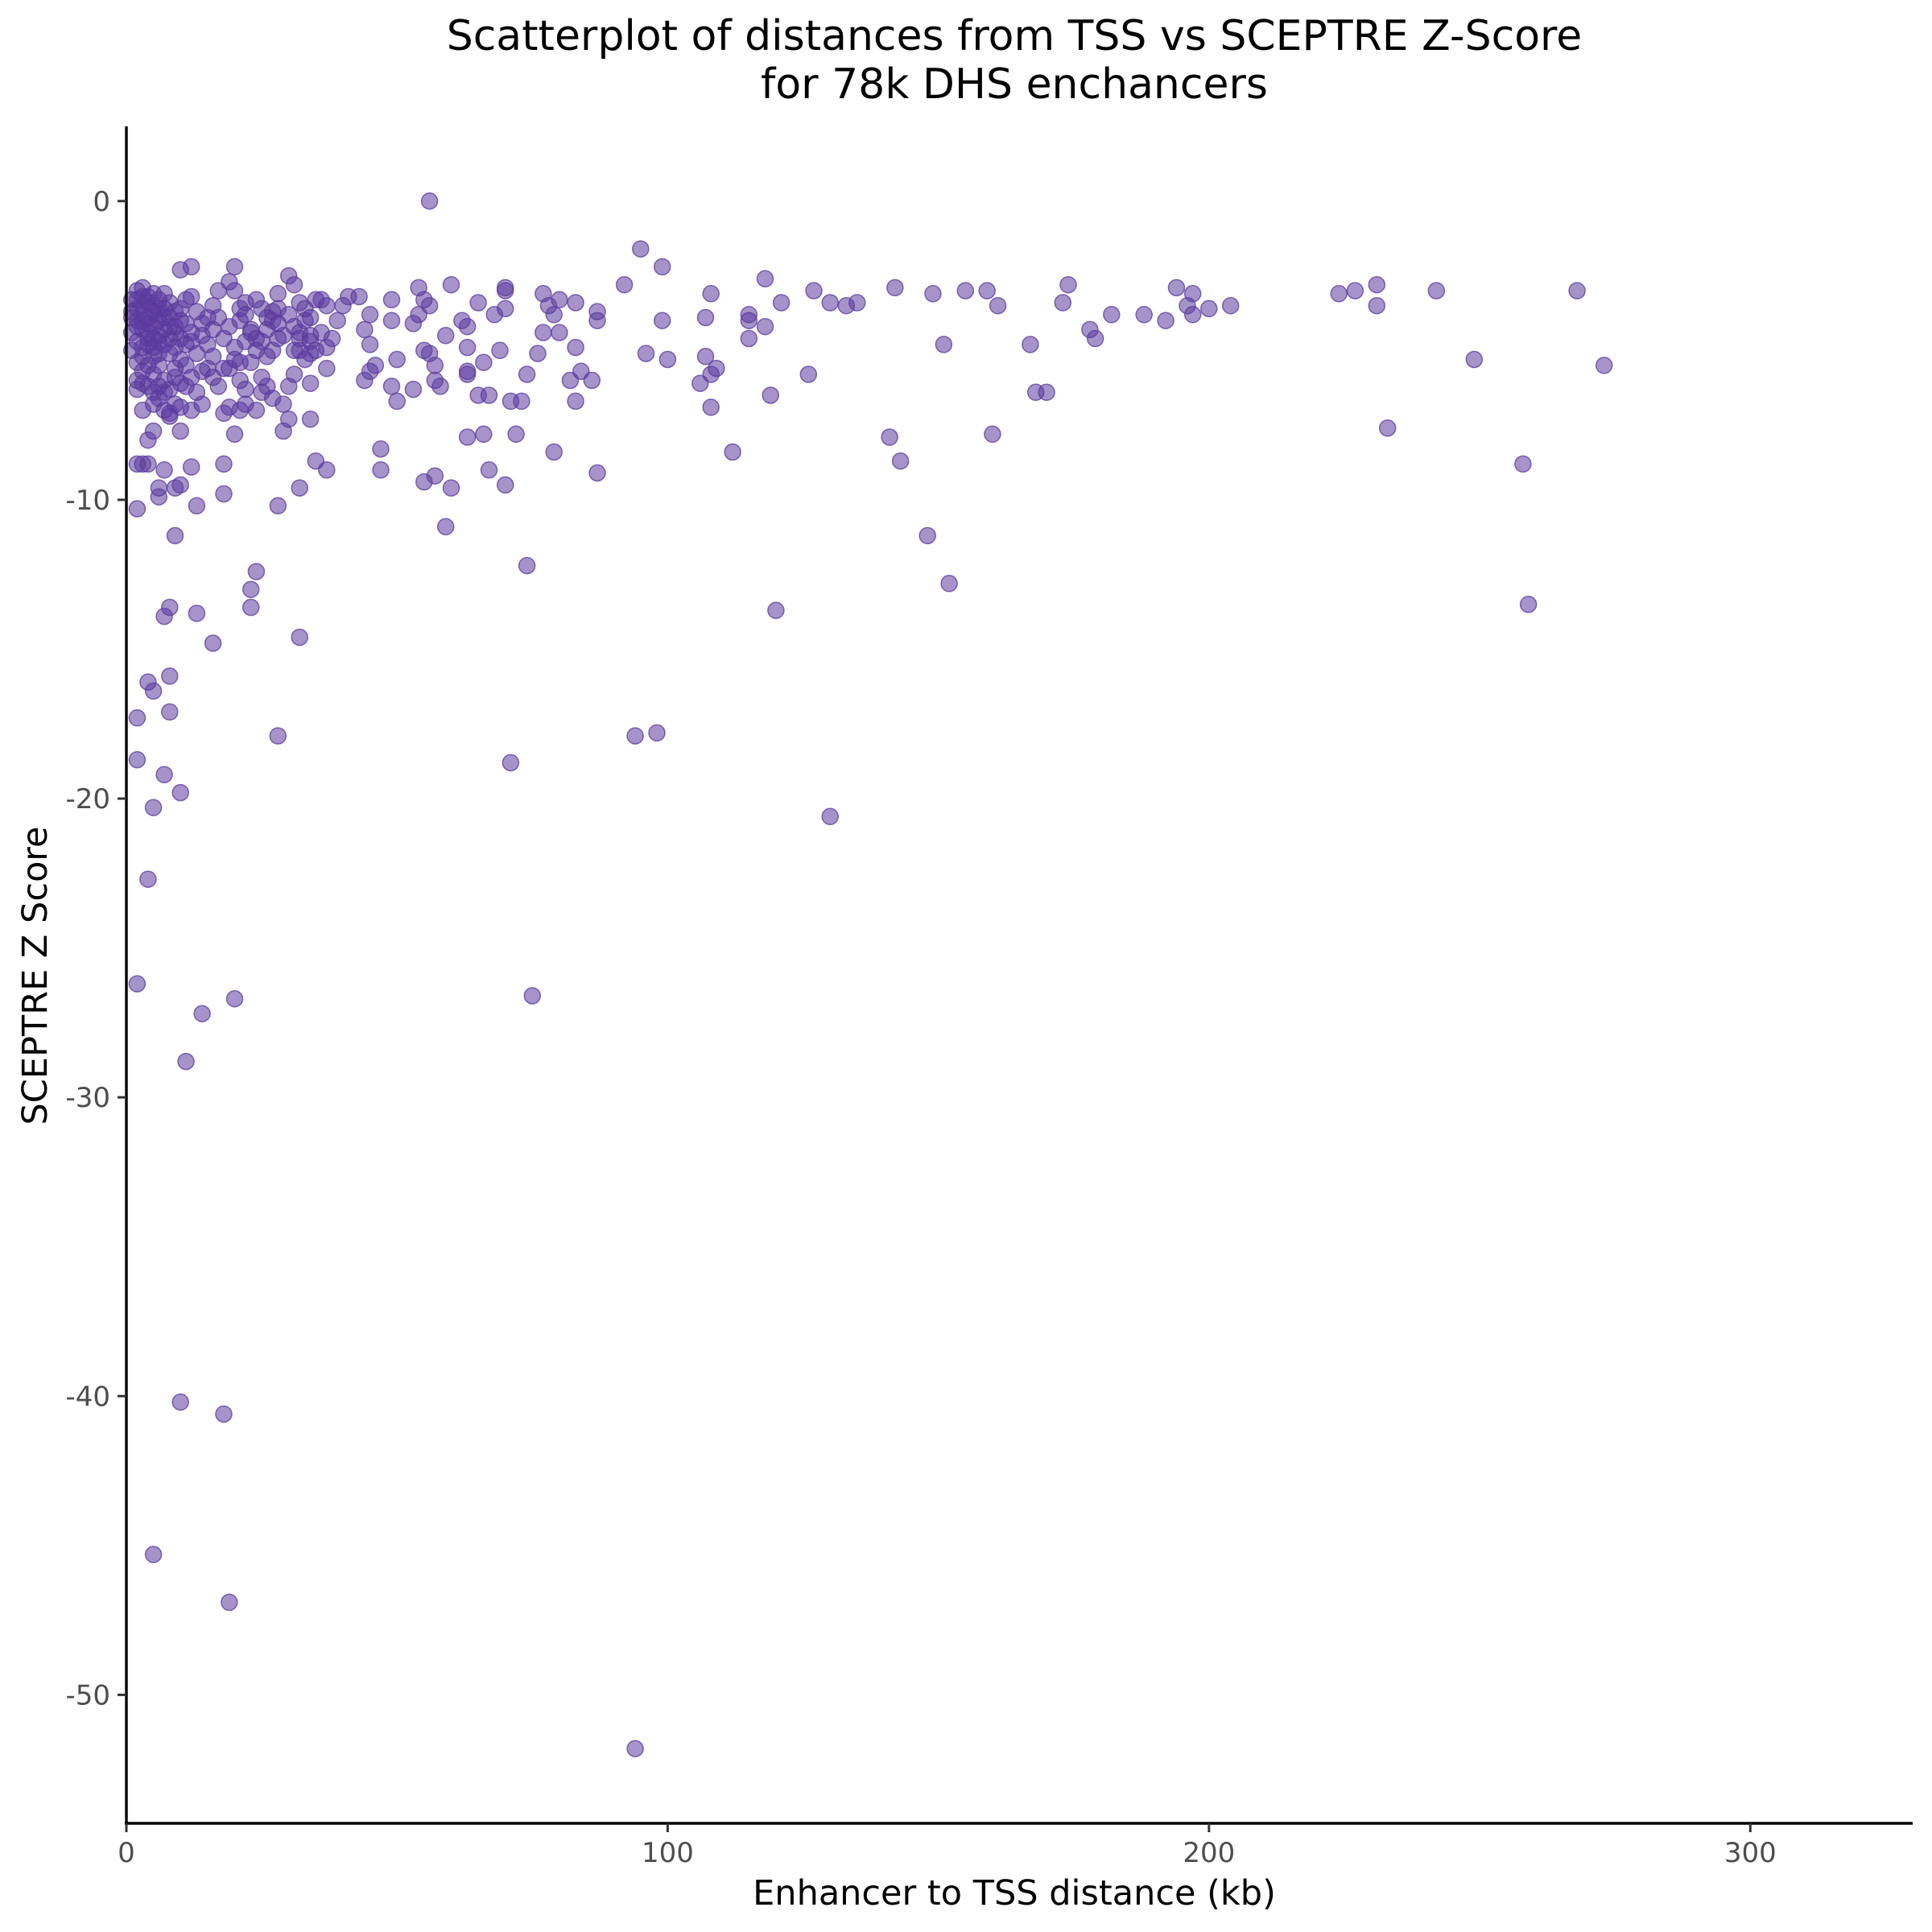 The image size is (1932, 1932). Describe the element at coordinates (1014, 1893) in the screenshot. I see `x-axis-label: Enhancer to TSS distance (kb)` at that location.